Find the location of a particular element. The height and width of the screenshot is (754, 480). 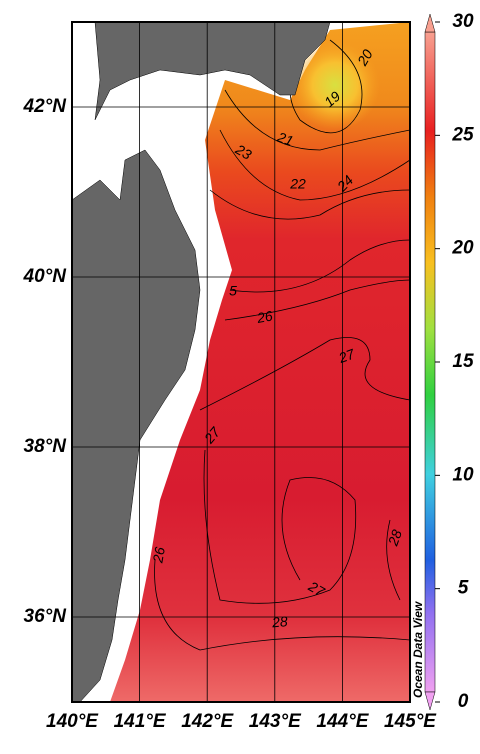

contour-label: 20 is located at coordinates (365, 57).